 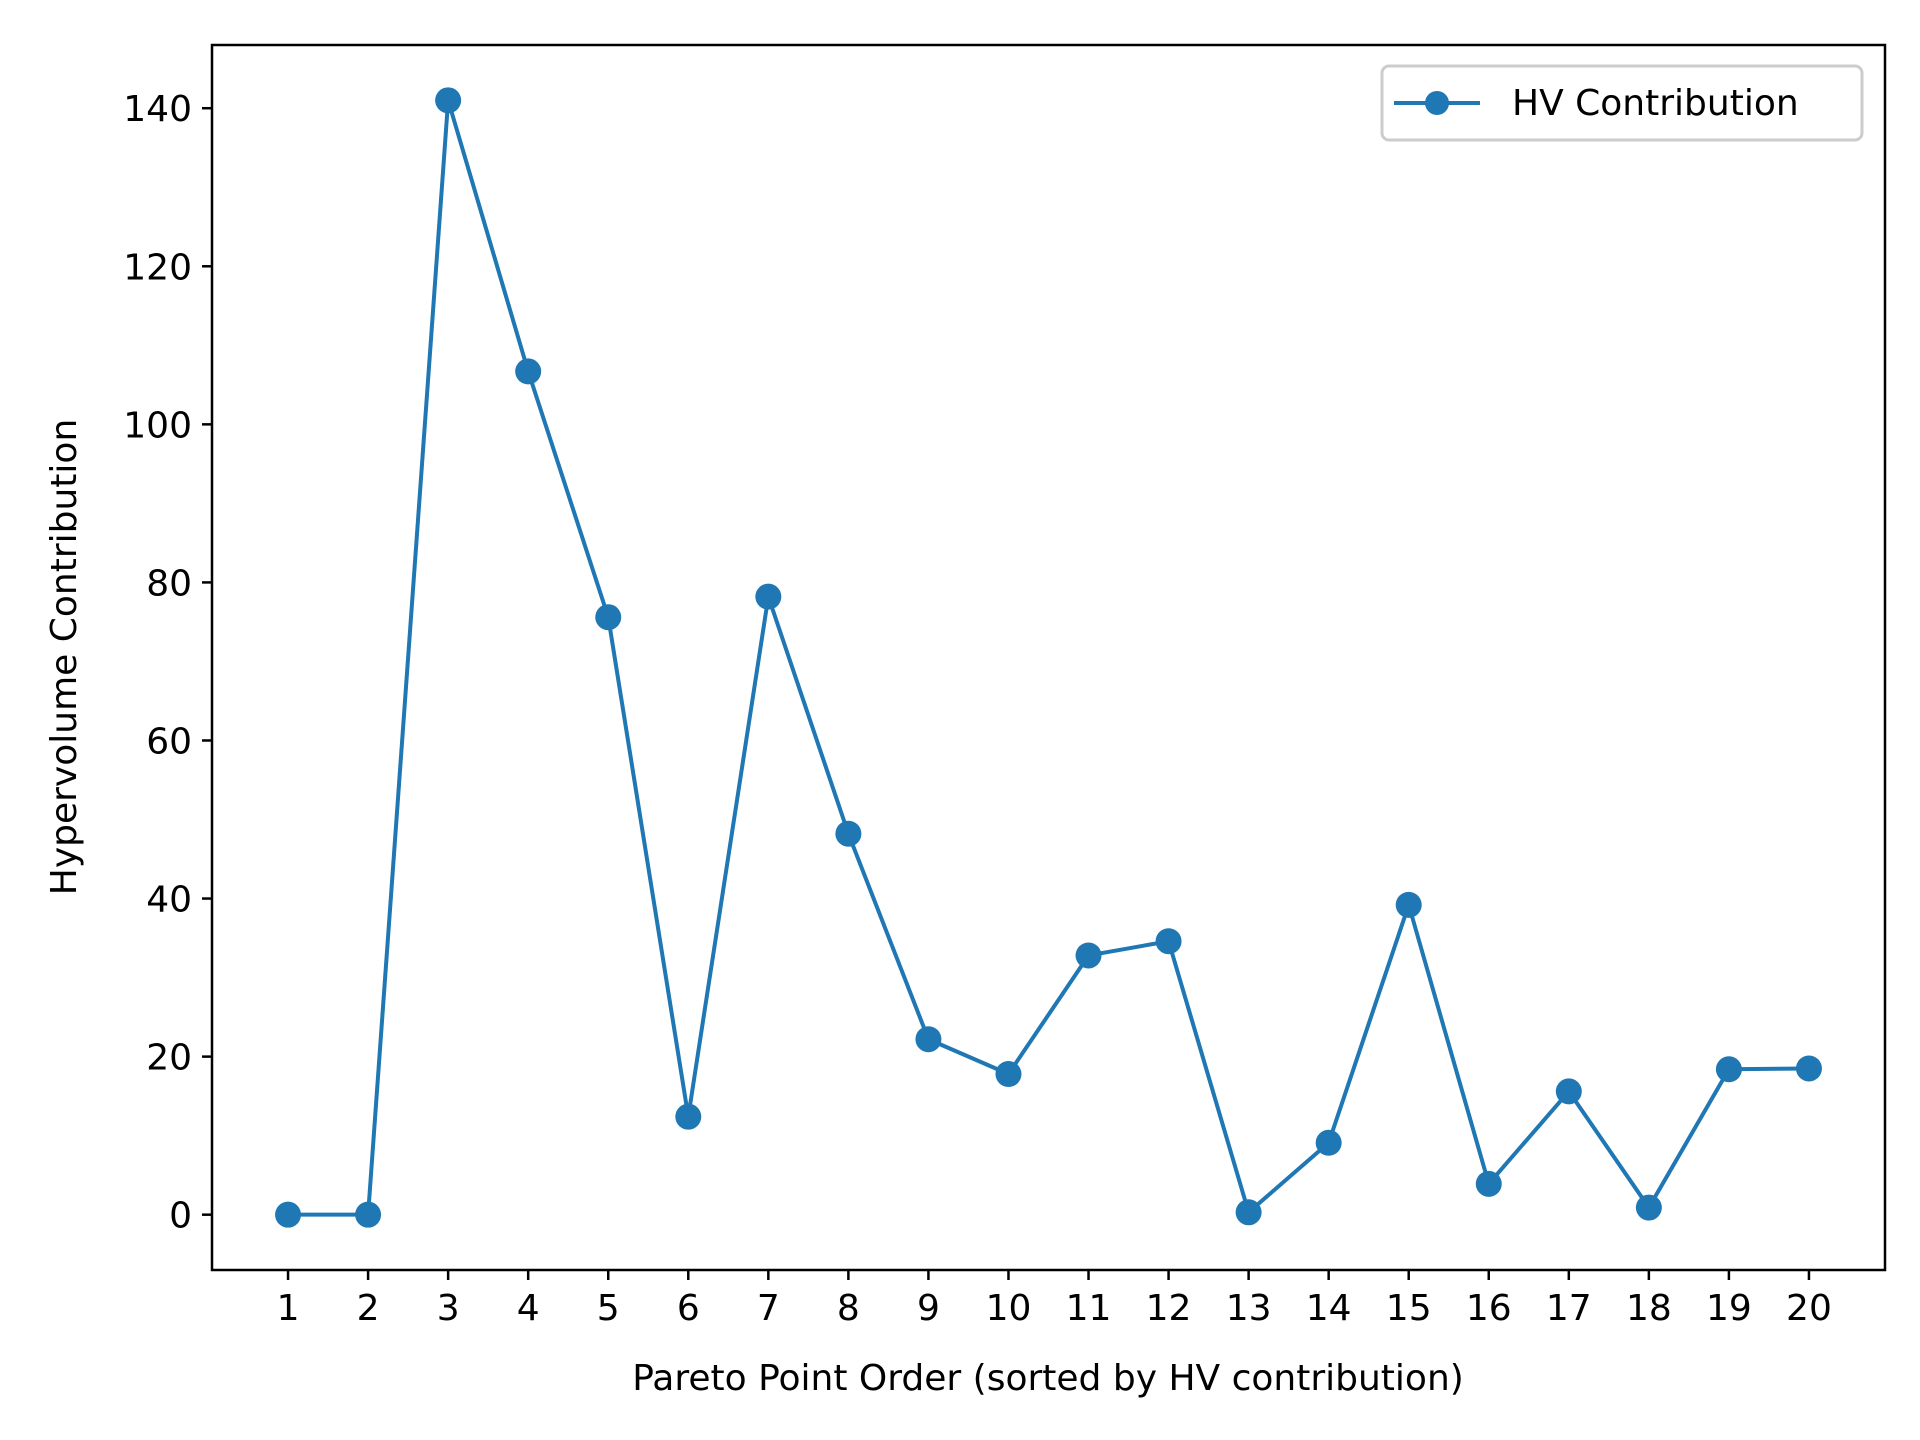 What do you see at coordinates (768, 1308) in the screenshot?
I see `x-tick-label: 7` at bounding box center [768, 1308].